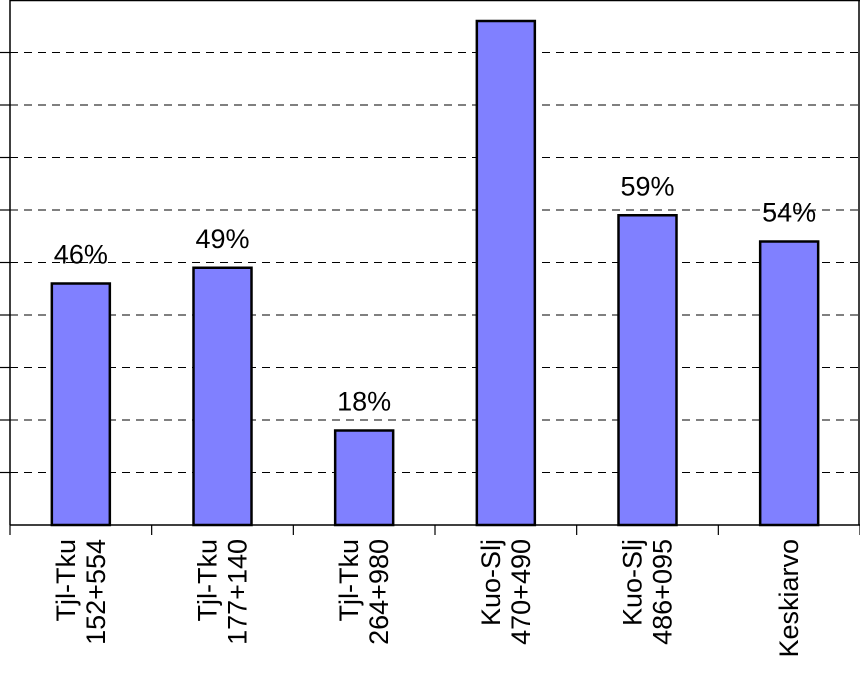  I want to click on x-tick-label: Tjl-Tku 177+140, so click(223, 592).